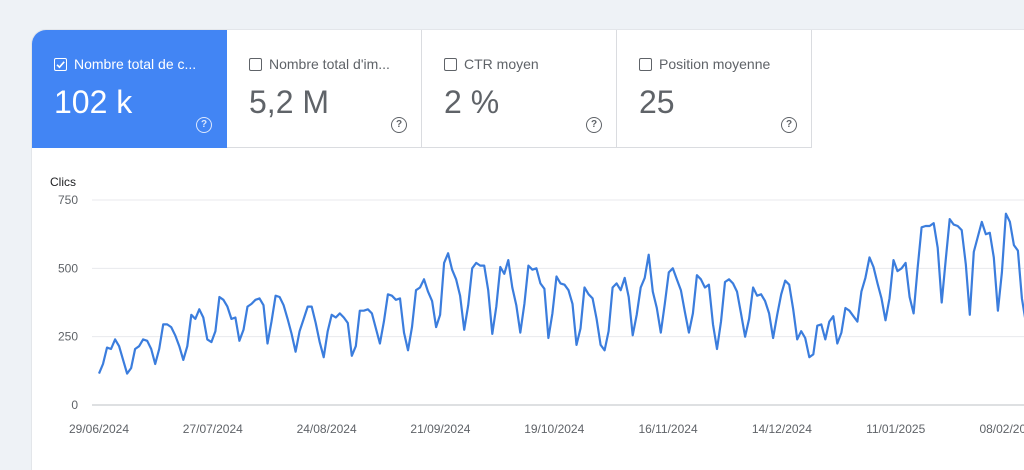  What do you see at coordinates (213, 429) in the screenshot?
I see `x-tick-label: 27/07/2024` at bounding box center [213, 429].